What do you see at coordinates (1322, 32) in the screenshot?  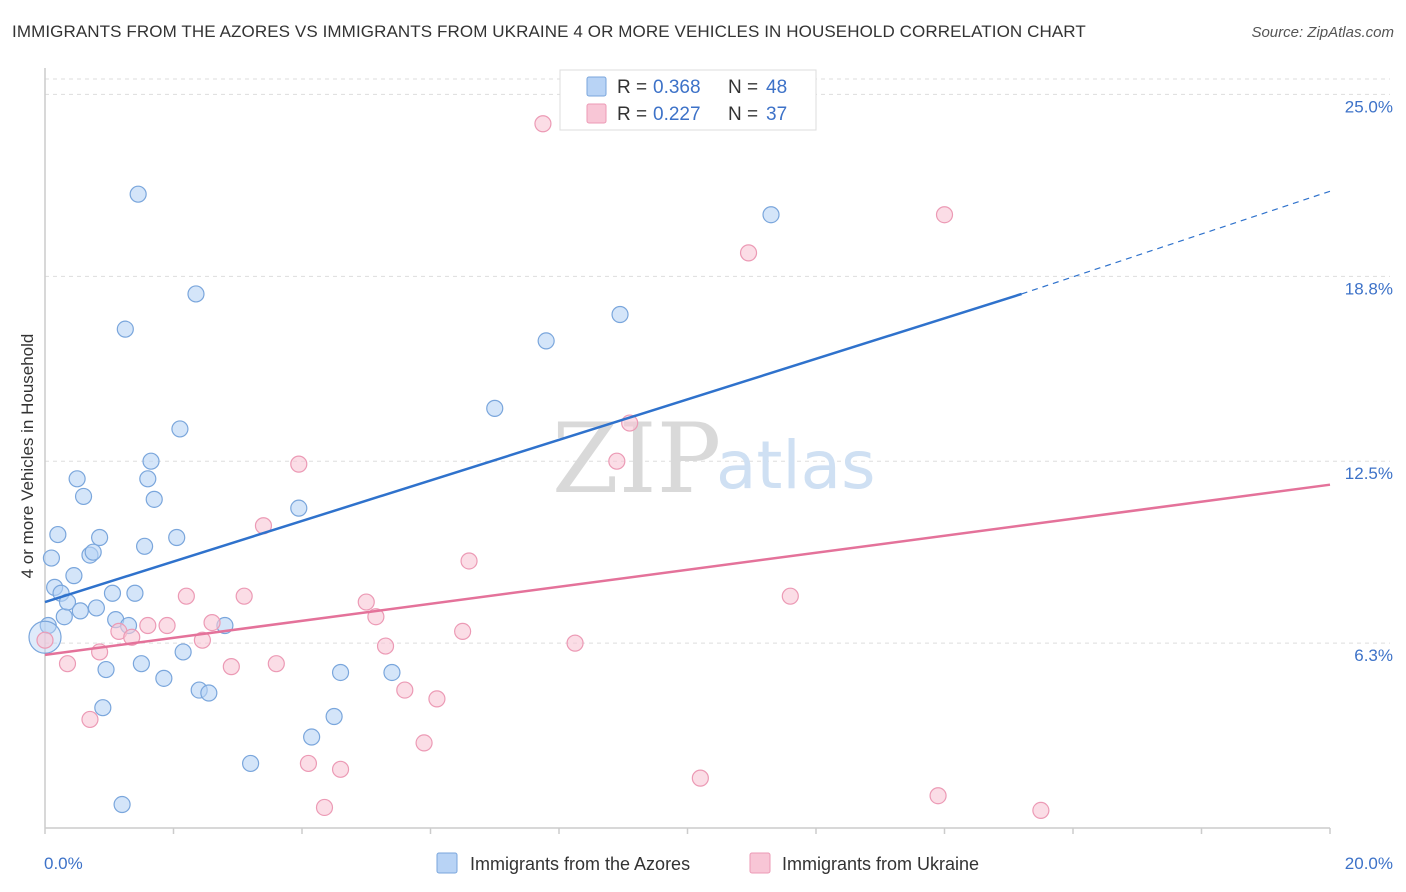 I see `source-credit: Source: ZipAtlas.com` at bounding box center [1322, 32].